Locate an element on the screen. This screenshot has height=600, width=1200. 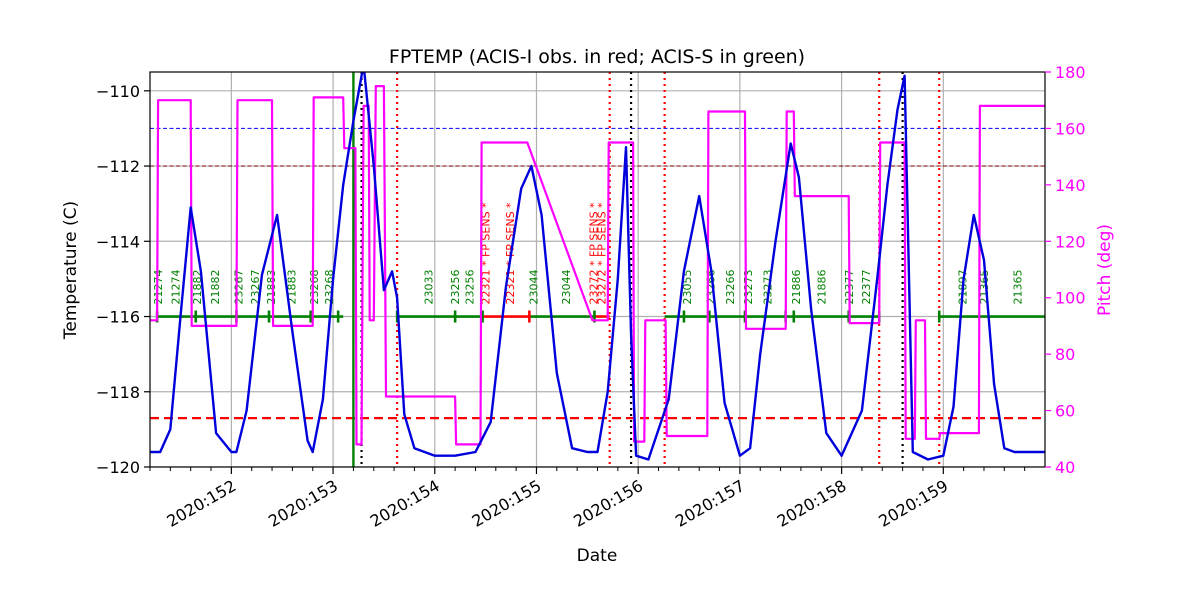
y-left-tick-label: −118 is located at coordinates (118, 392).